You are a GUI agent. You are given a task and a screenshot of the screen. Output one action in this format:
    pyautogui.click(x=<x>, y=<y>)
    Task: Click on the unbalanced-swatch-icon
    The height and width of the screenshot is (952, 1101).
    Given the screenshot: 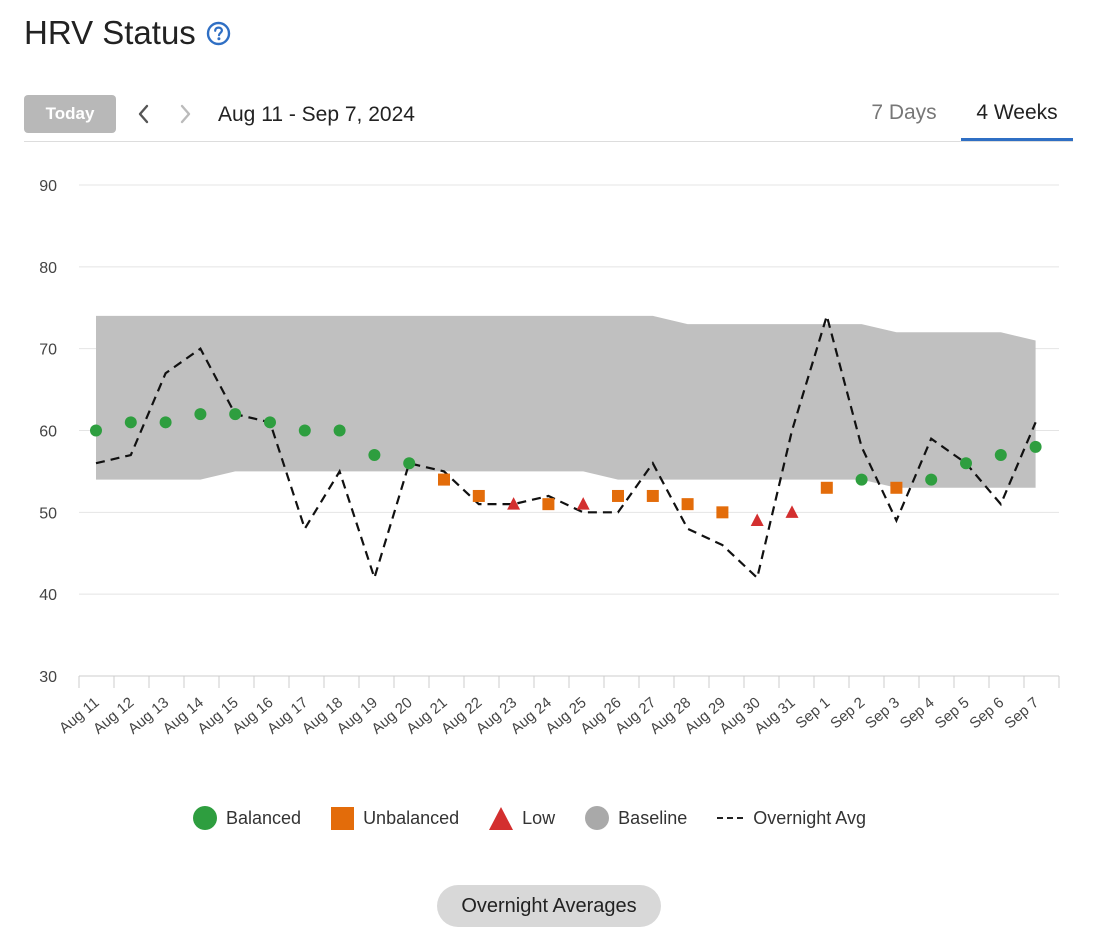 What is the action you would take?
    pyautogui.click(x=343, y=818)
    